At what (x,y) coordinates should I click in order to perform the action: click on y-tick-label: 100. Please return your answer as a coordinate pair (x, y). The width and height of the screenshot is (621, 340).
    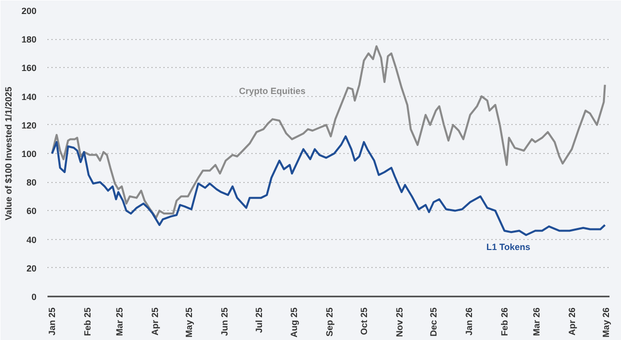
    Looking at the image, I should click on (29, 154).